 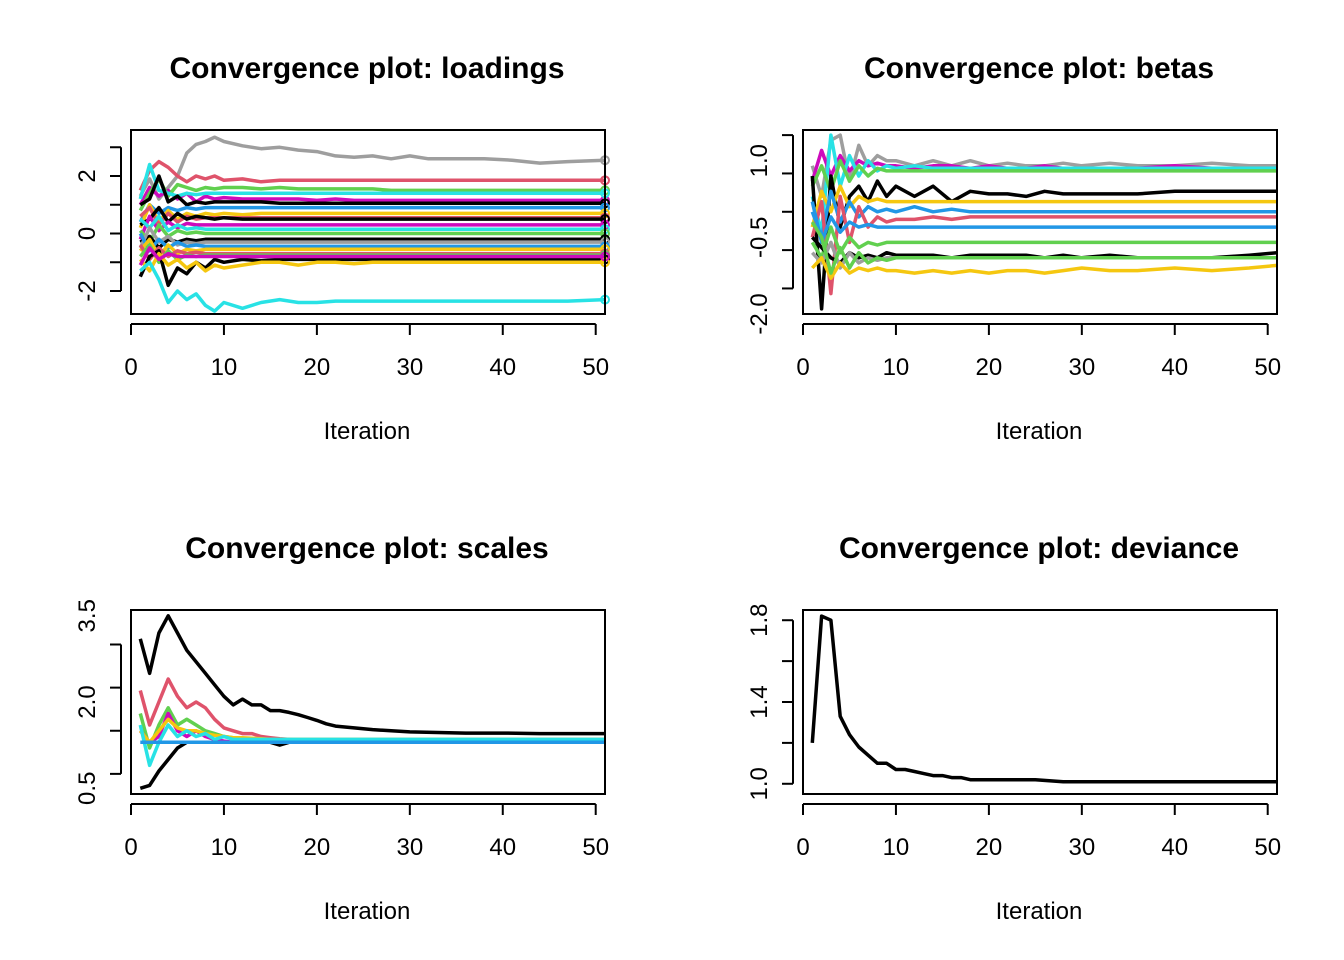 What do you see at coordinates (87, 701) in the screenshot?
I see `y-tick-label: 2.0` at bounding box center [87, 701].